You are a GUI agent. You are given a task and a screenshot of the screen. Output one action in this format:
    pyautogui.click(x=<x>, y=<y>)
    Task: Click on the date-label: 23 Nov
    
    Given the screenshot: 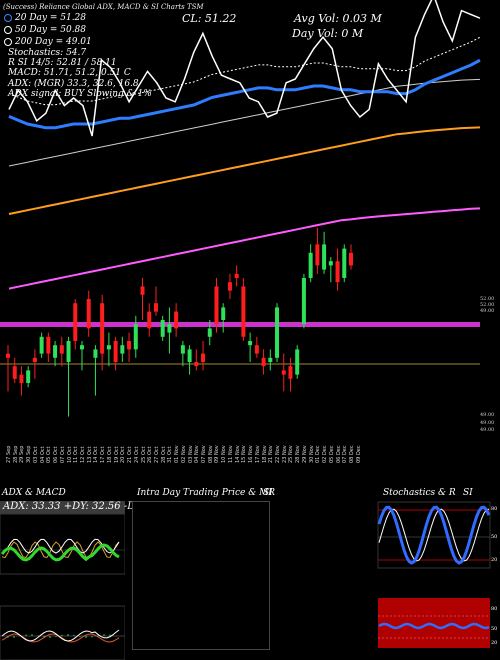 What is the action you would take?
    pyautogui.click(x=284, y=454)
    